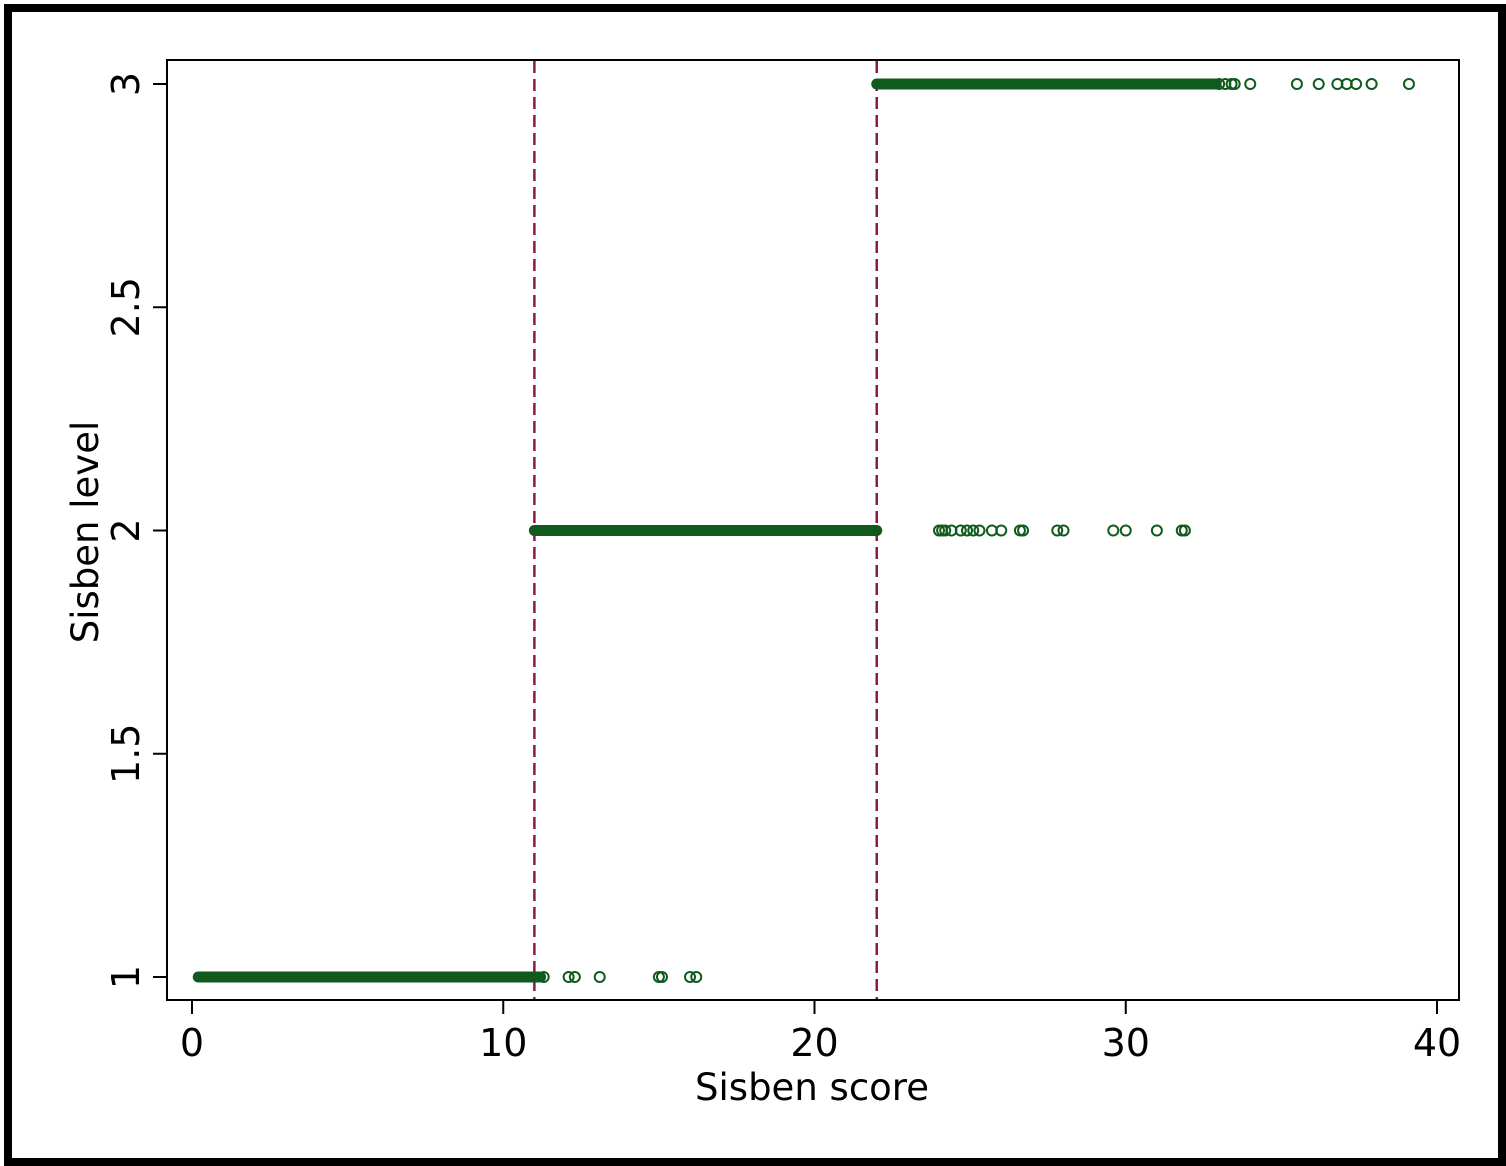 This screenshot has height=1166, width=1506. Describe the element at coordinates (126, 977) in the screenshot. I see `y-tick-label: 1` at that location.